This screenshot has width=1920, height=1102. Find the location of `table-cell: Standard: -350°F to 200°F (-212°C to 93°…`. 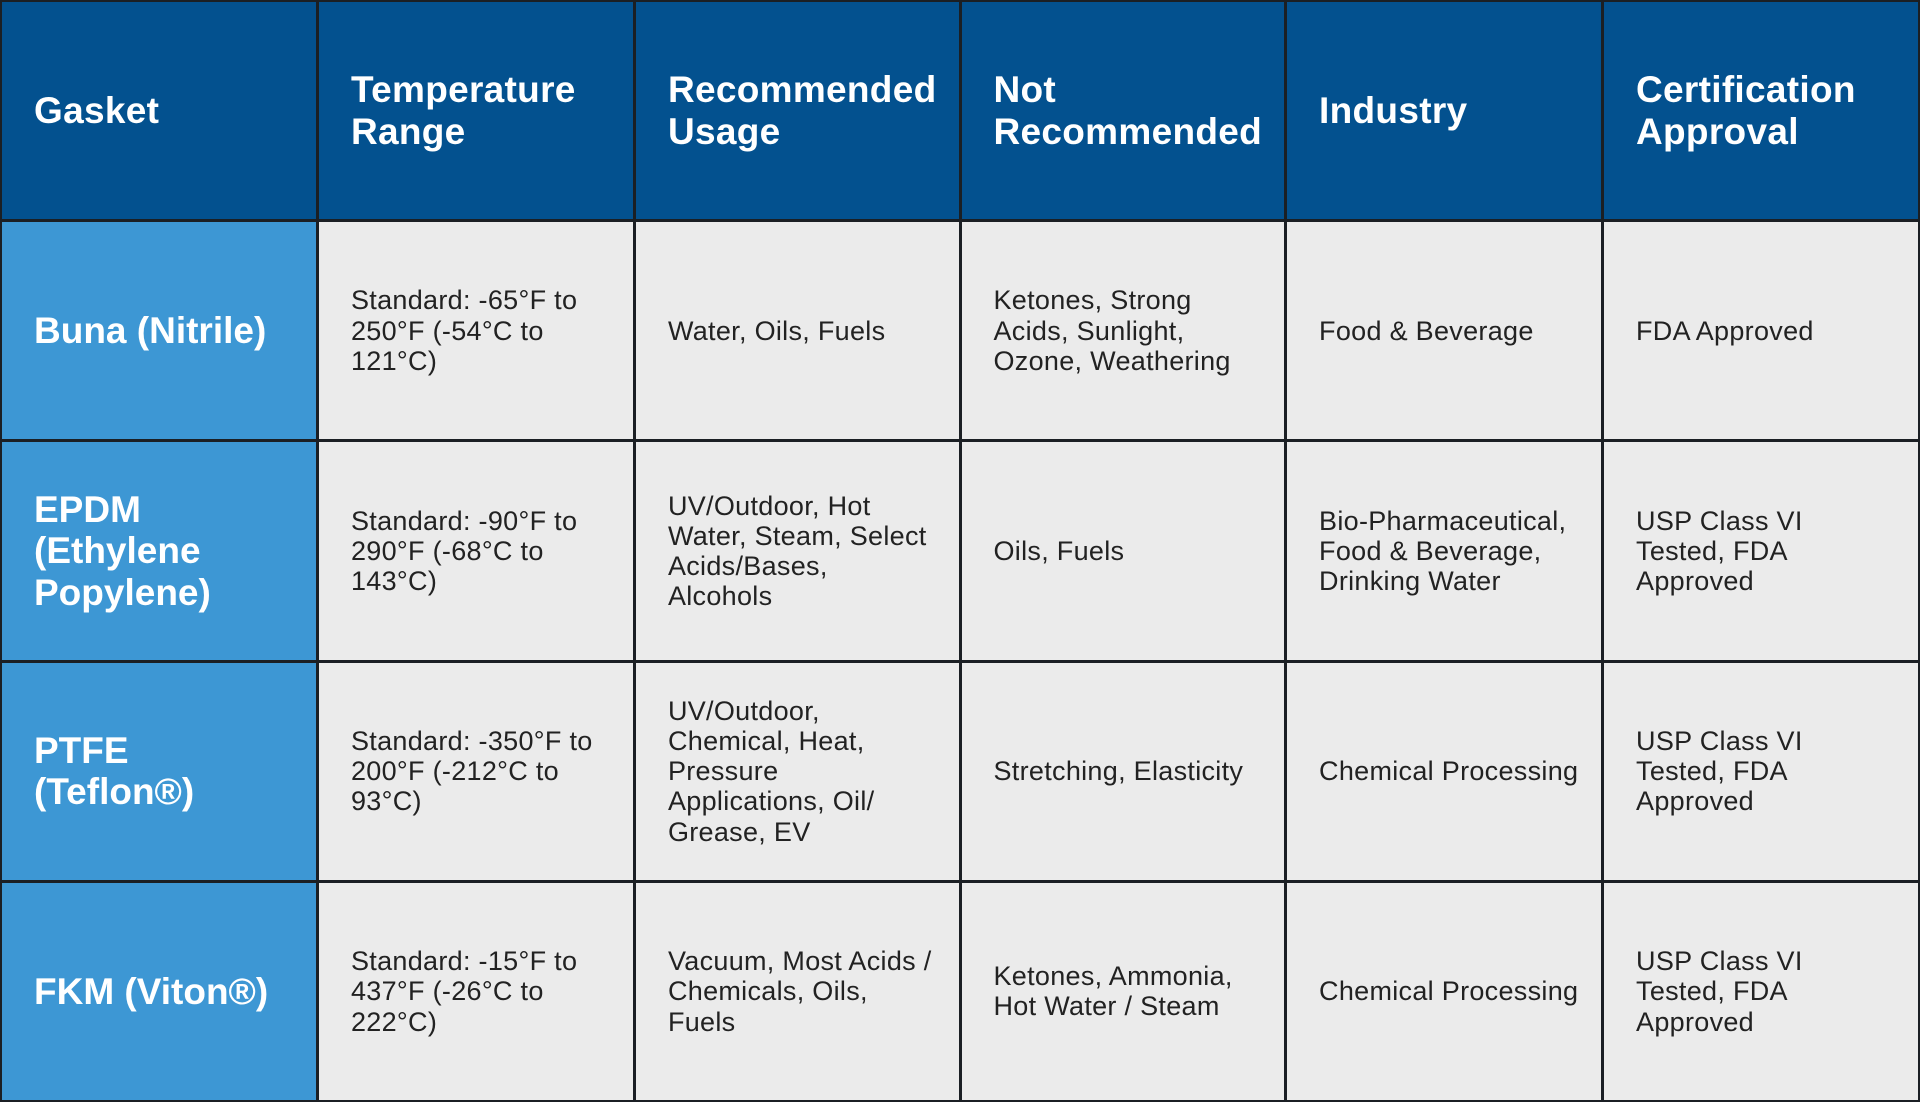

table-cell: Standard: -350°F to 200°F (-212°C to 93°… is located at coordinates (475, 771).